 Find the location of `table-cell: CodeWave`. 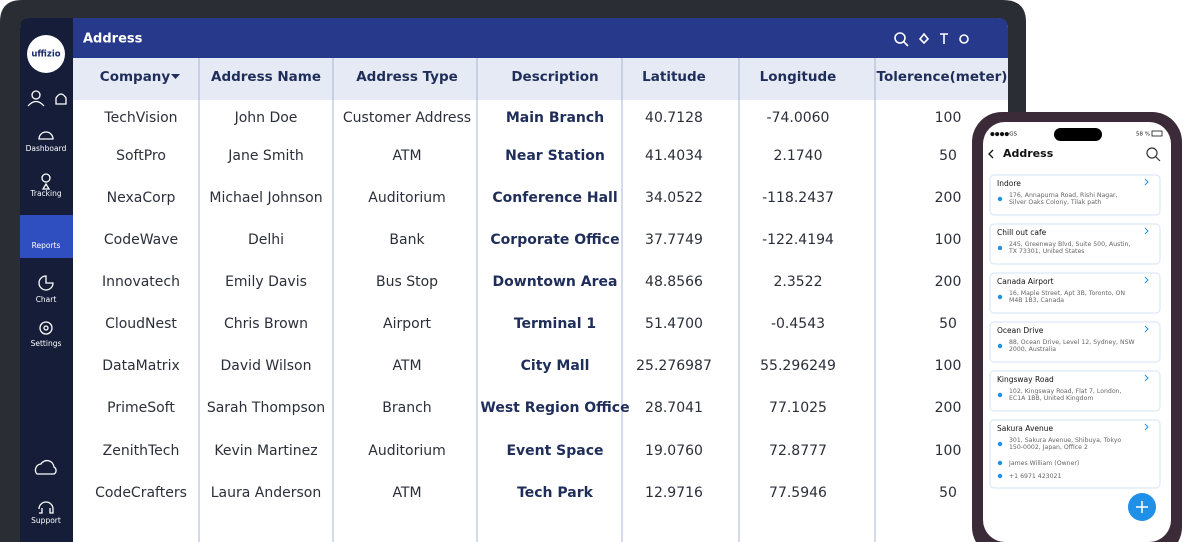

table-cell: CodeWave is located at coordinates (141, 240).